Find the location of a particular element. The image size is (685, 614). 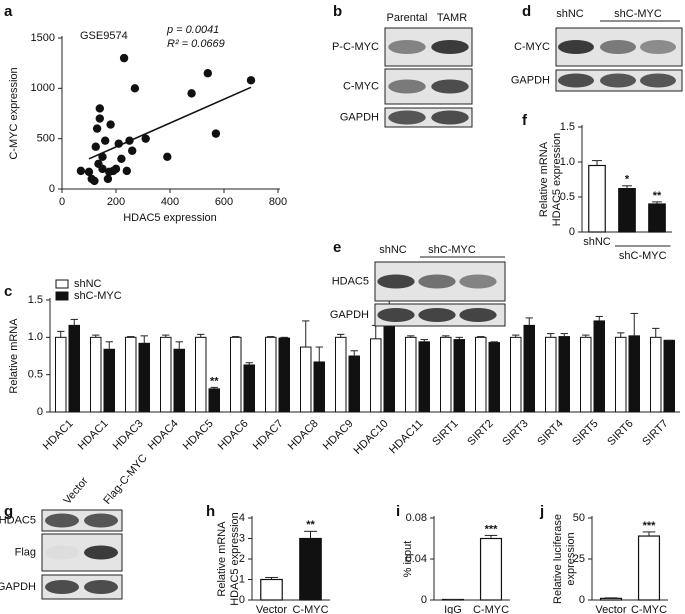

y-tick-label: 0.08 is located at coordinates (416, 518).